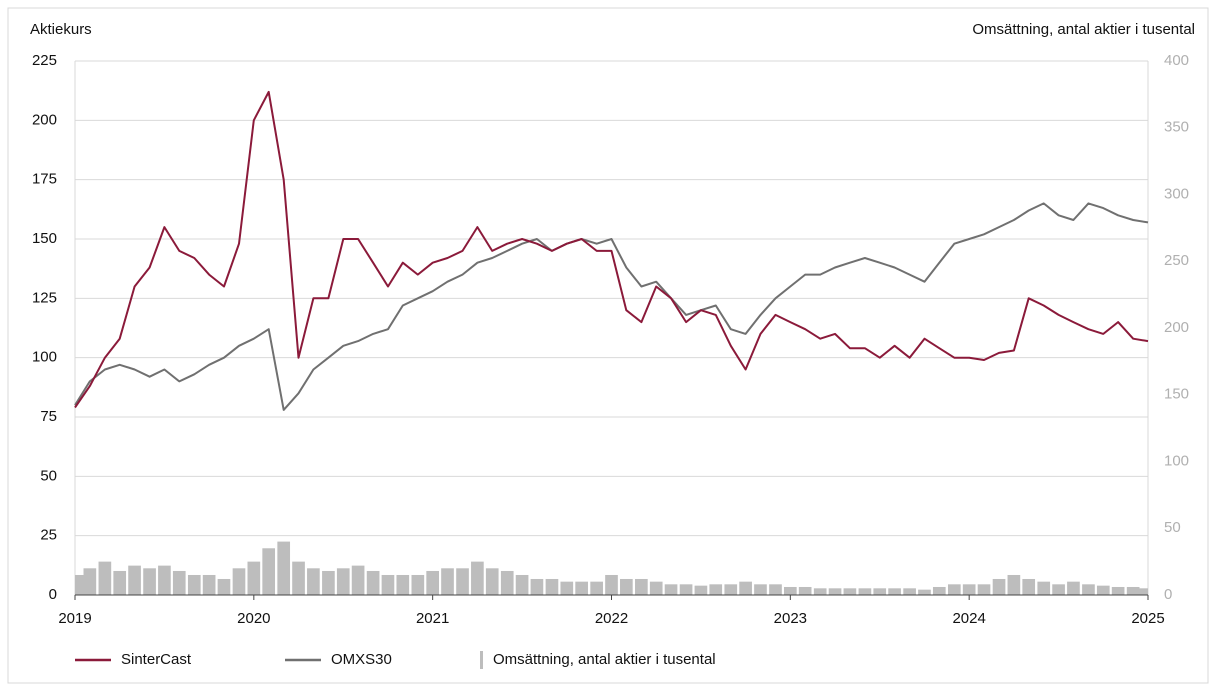  What do you see at coordinates (968, 618) in the screenshot?
I see `x-tick-label: 2024` at bounding box center [968, 618].